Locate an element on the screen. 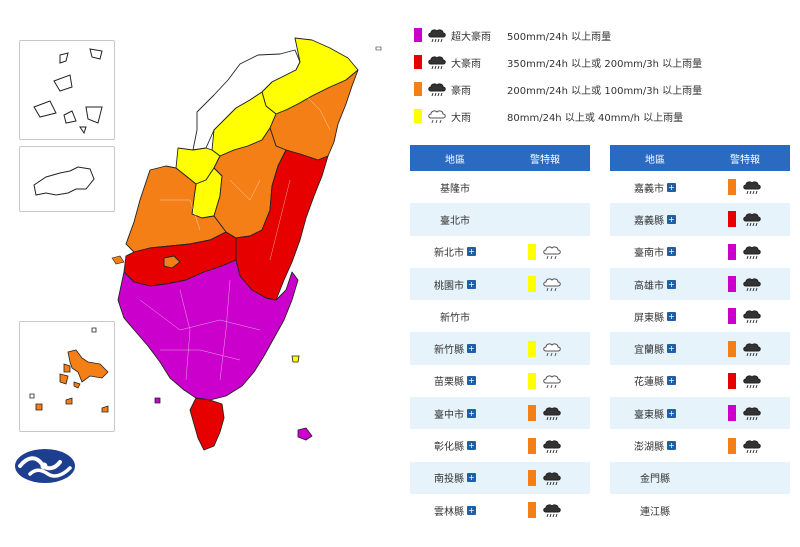  area-cell: 臺中市 + is located at coordinates (455, 413).